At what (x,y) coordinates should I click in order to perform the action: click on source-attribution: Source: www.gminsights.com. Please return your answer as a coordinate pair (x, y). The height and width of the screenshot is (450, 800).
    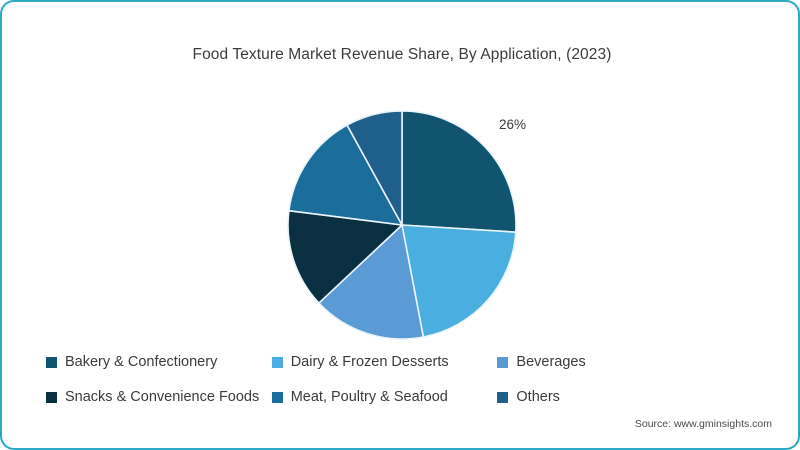
    Looking at the image, I should click on (703, 424).